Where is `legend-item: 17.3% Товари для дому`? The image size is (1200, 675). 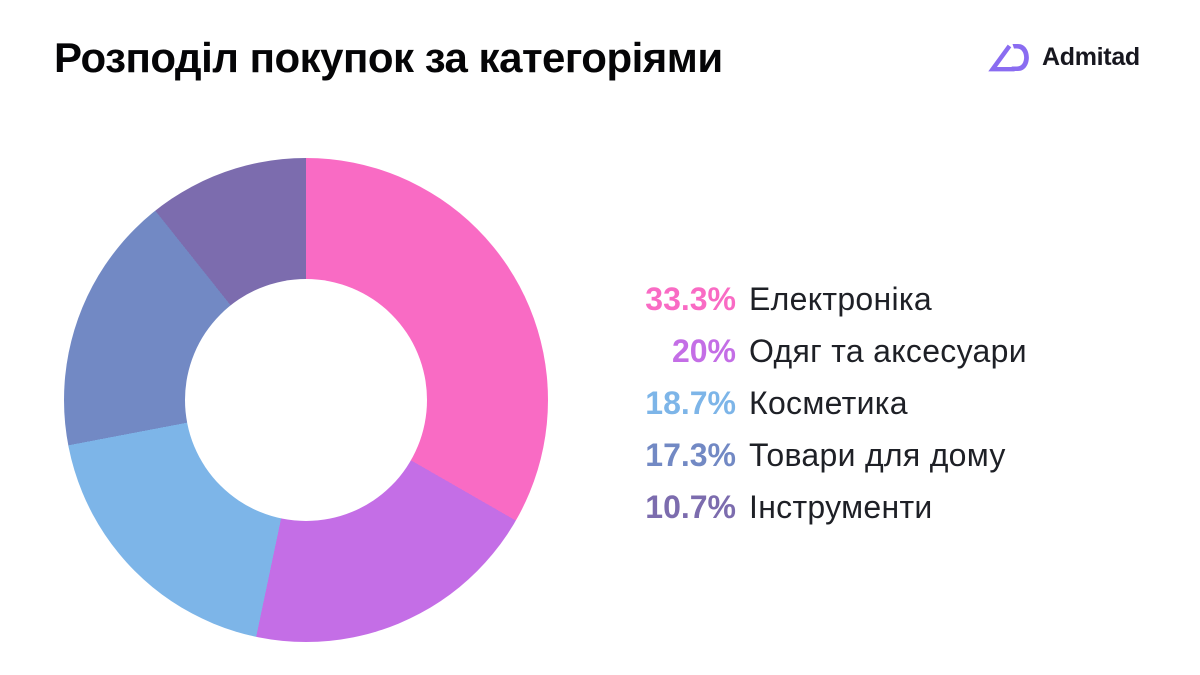 legend-item: 17.3% Товари для дому is located at coordinates (820, 455).